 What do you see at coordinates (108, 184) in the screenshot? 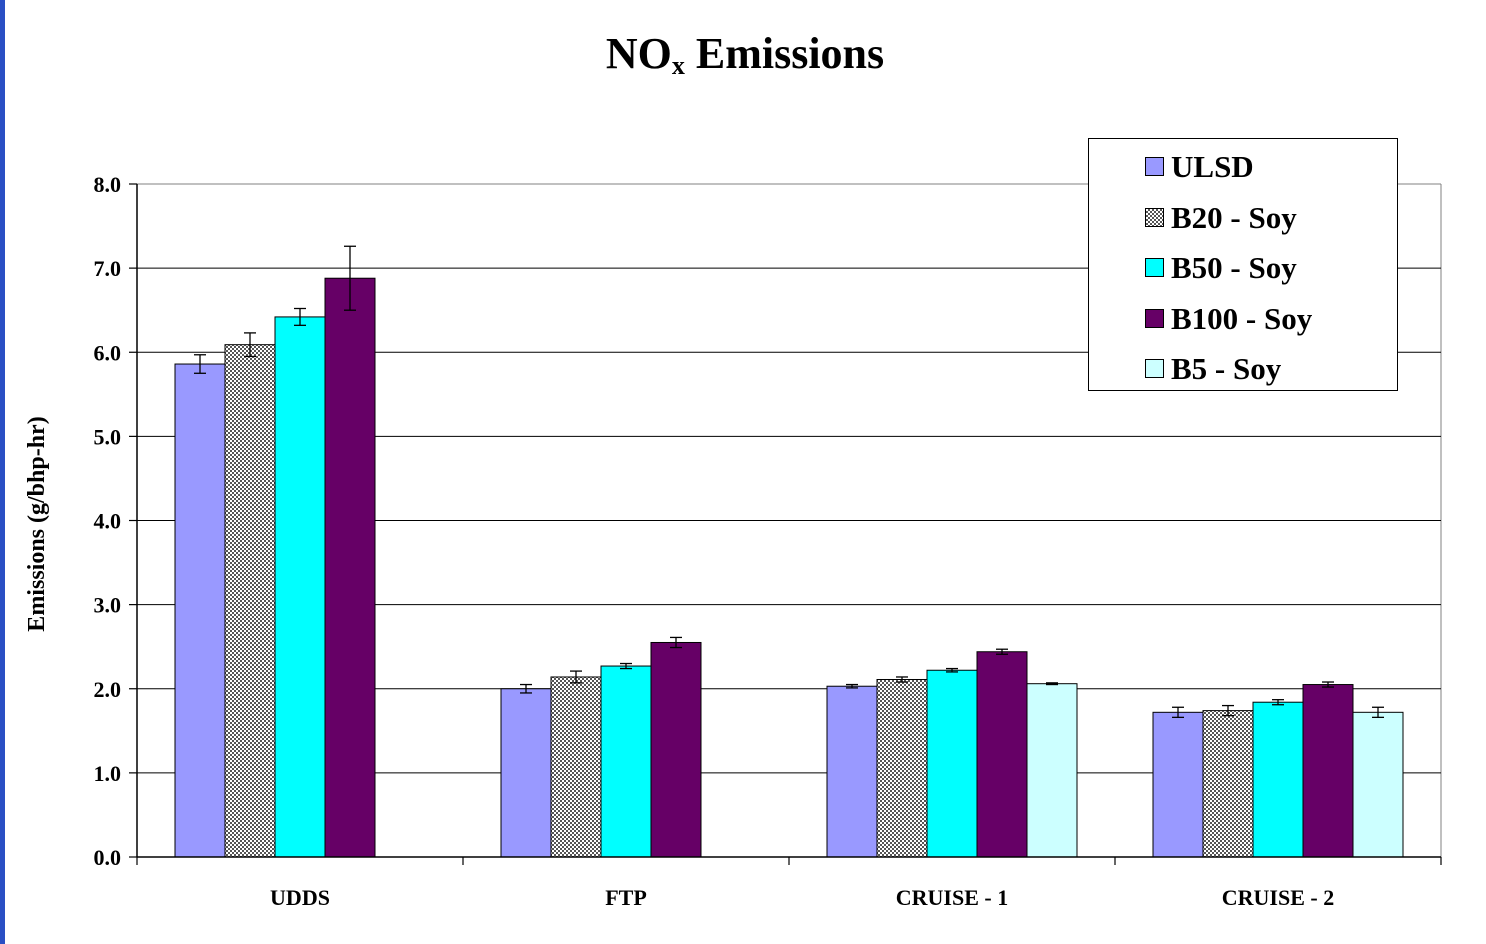
I see `y-tick-label: 8.0` at bounding box center [108, 184].